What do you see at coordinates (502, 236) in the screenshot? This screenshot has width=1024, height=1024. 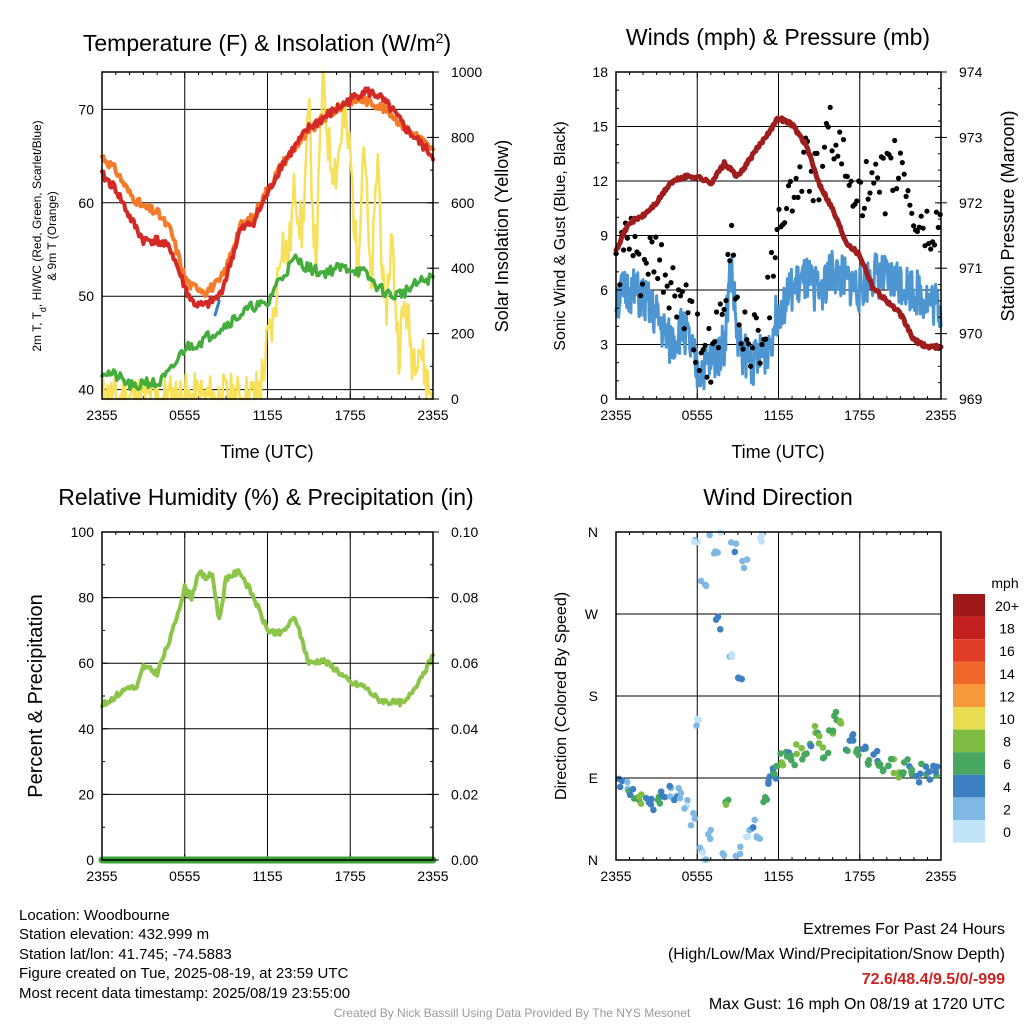 I see `insolation-ylabel: Solar Insolation (Yellow)` at bounding box center [502, 236].